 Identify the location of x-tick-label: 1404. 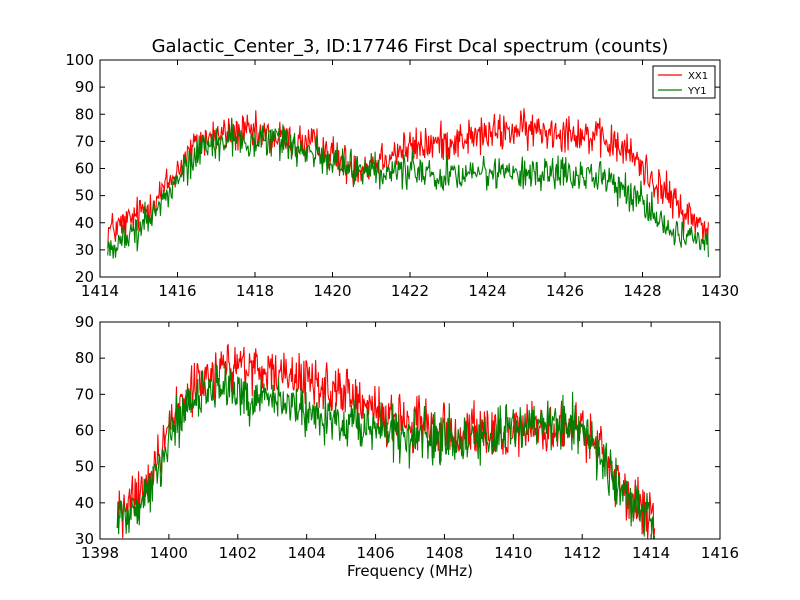
(307, 553).